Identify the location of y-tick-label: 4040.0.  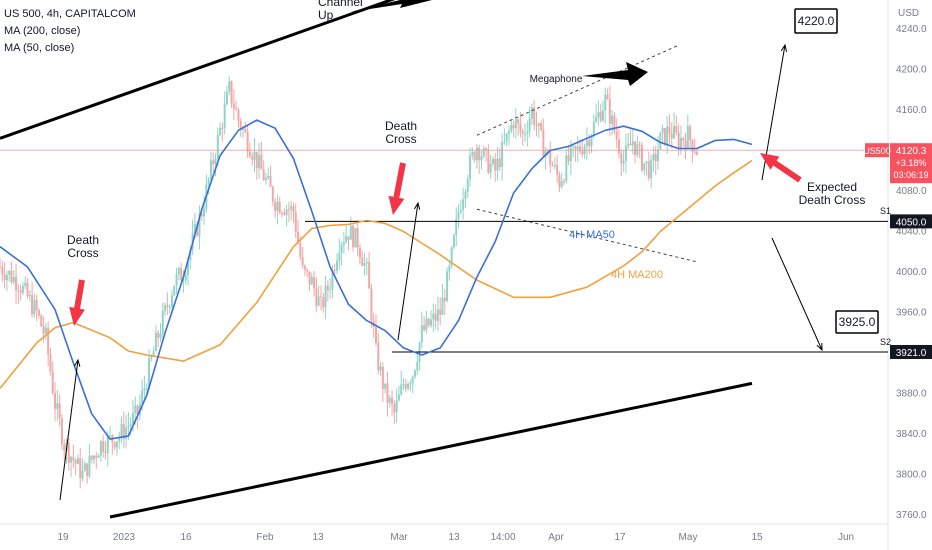
(911, 232).